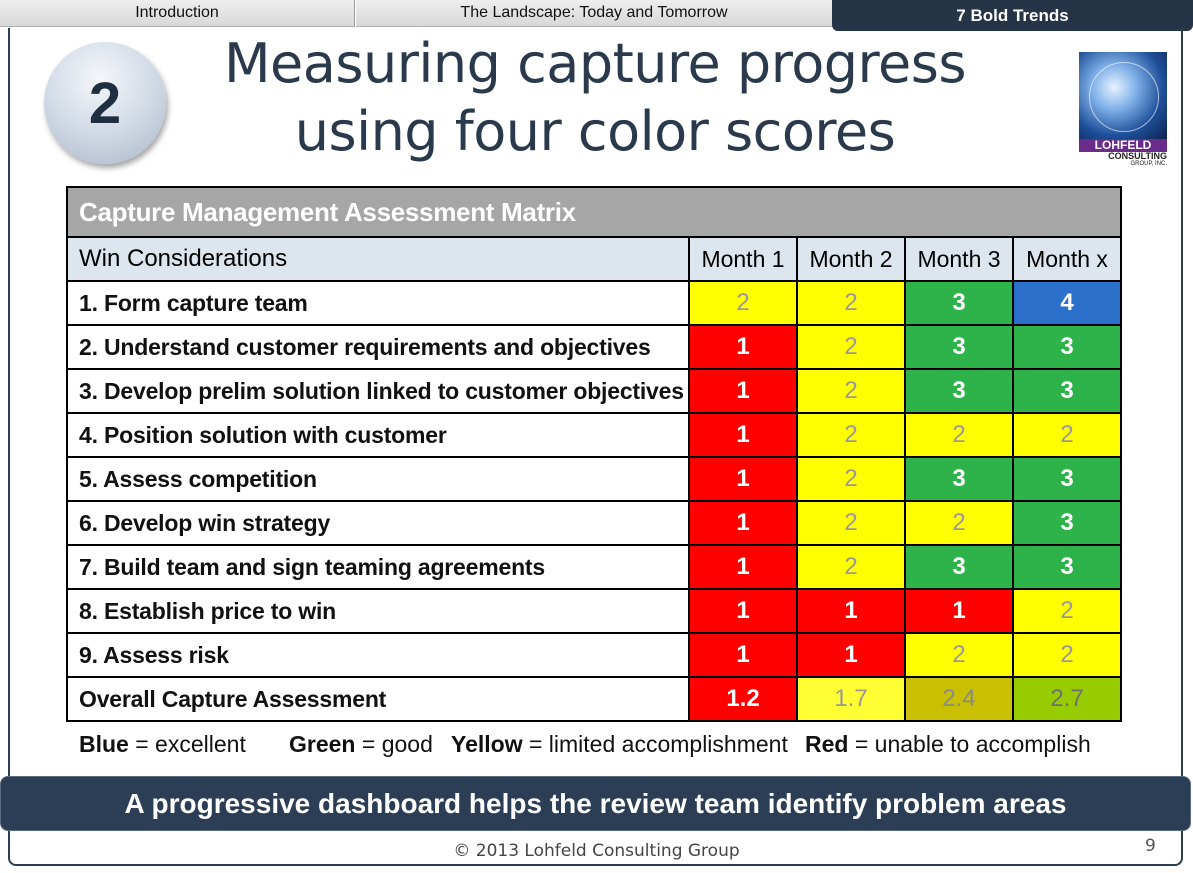 The width and height of the screenshot is (1193, 873). What do you see at coordinates (743, 699) in the screenshot?
I see `overall-score: 1.2` at bounding box center [743, 699].